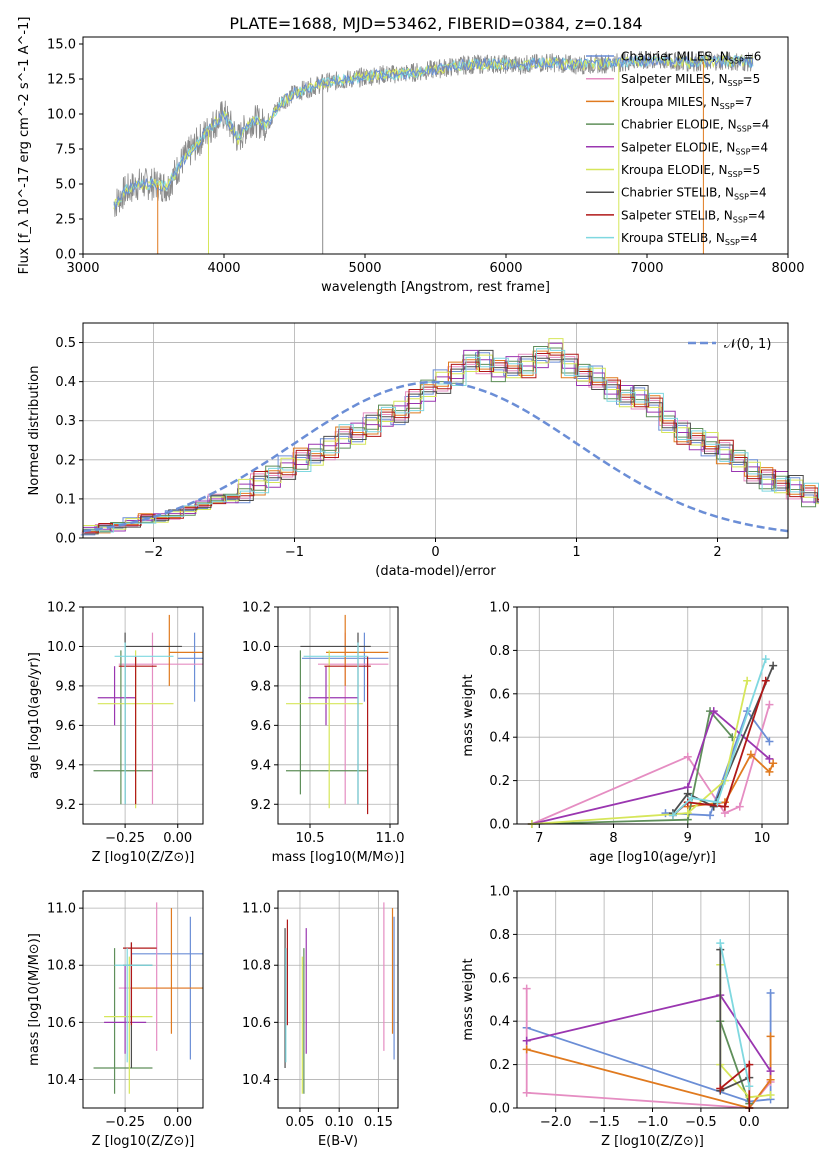 Image resolution: width=819 pixels, height=1170 pixels. I want to click on legend-label: Chabrier ELODIE, NSSP=4, so click(695, 126).